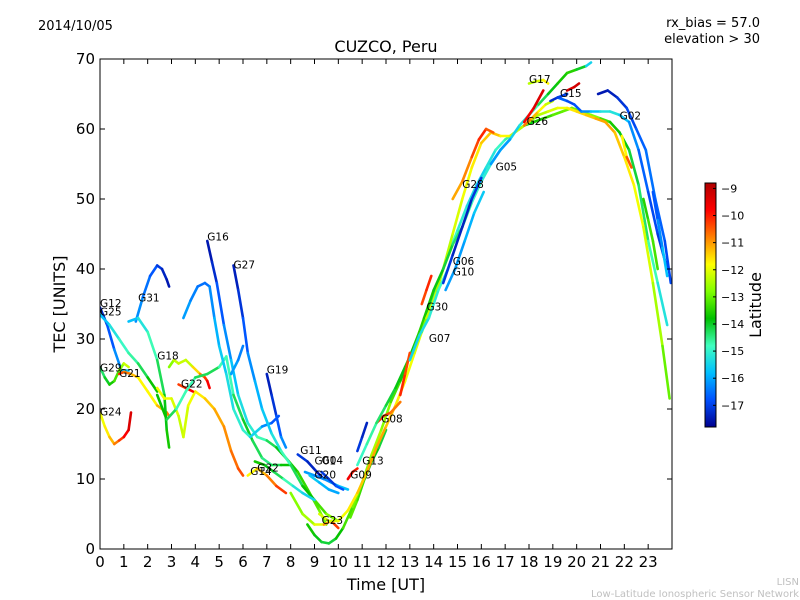  What do you see at coordinates (373, 462) in the screenshot?
I see `satellite-label-g13: G13` at bounding box center [373, 462].